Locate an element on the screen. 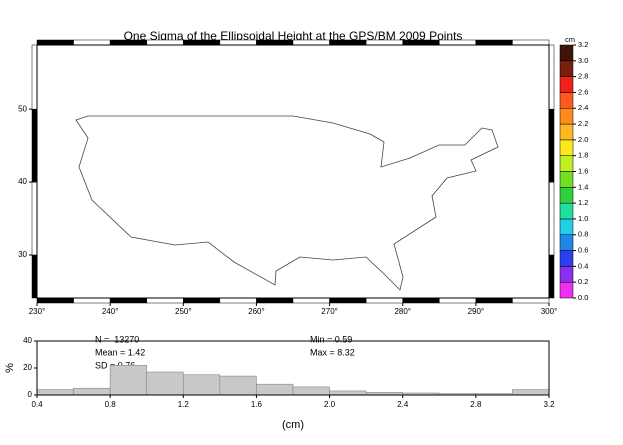 This screenshot has height=445, width=623. colorbar-tick-label: 1.2 is located at coordinates (583, 202).